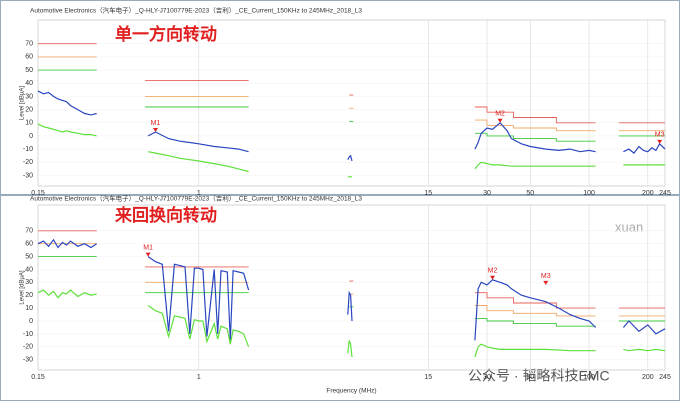 The height and width of the screenshot is (401, 680). Describe the element at coordinates (629, 226) in the screenshot. I see `watermark: xuan` at that location.